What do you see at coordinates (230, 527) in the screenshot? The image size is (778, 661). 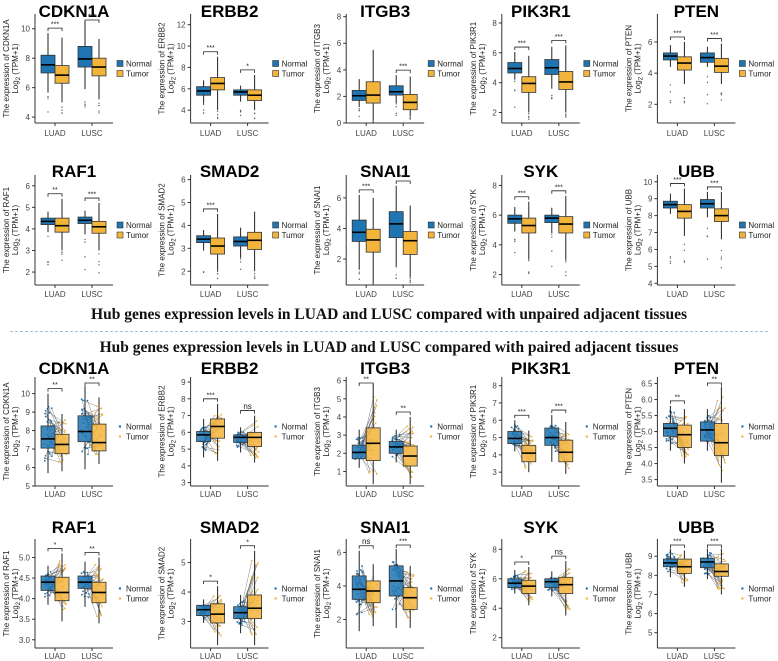 I see `panel-title: SMAD2` at bounding box center [230, 527].